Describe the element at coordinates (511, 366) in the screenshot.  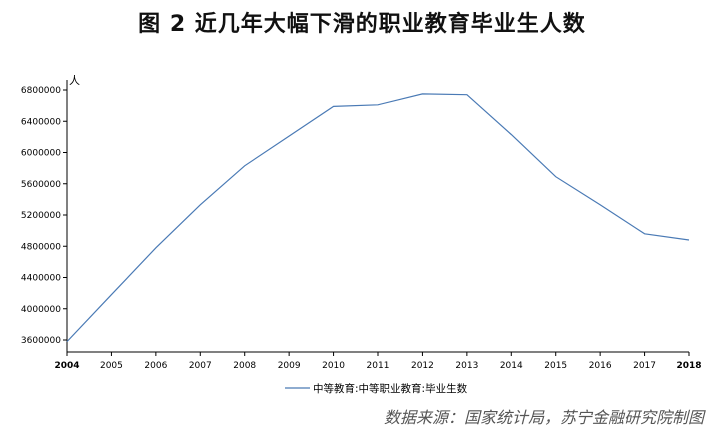
I see `x-tick-label: 2014` at that location.